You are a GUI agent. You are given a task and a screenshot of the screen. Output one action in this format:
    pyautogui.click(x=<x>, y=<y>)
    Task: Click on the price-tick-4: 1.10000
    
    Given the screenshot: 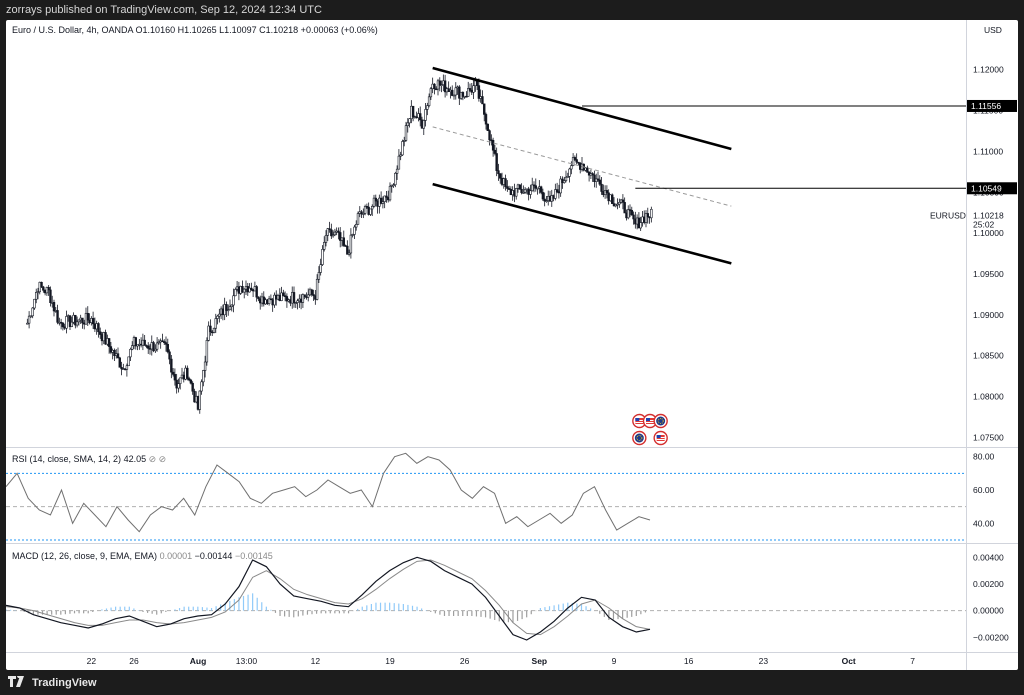 What is the action you would take?
    pyautogui.click(x=988, y=233)
    